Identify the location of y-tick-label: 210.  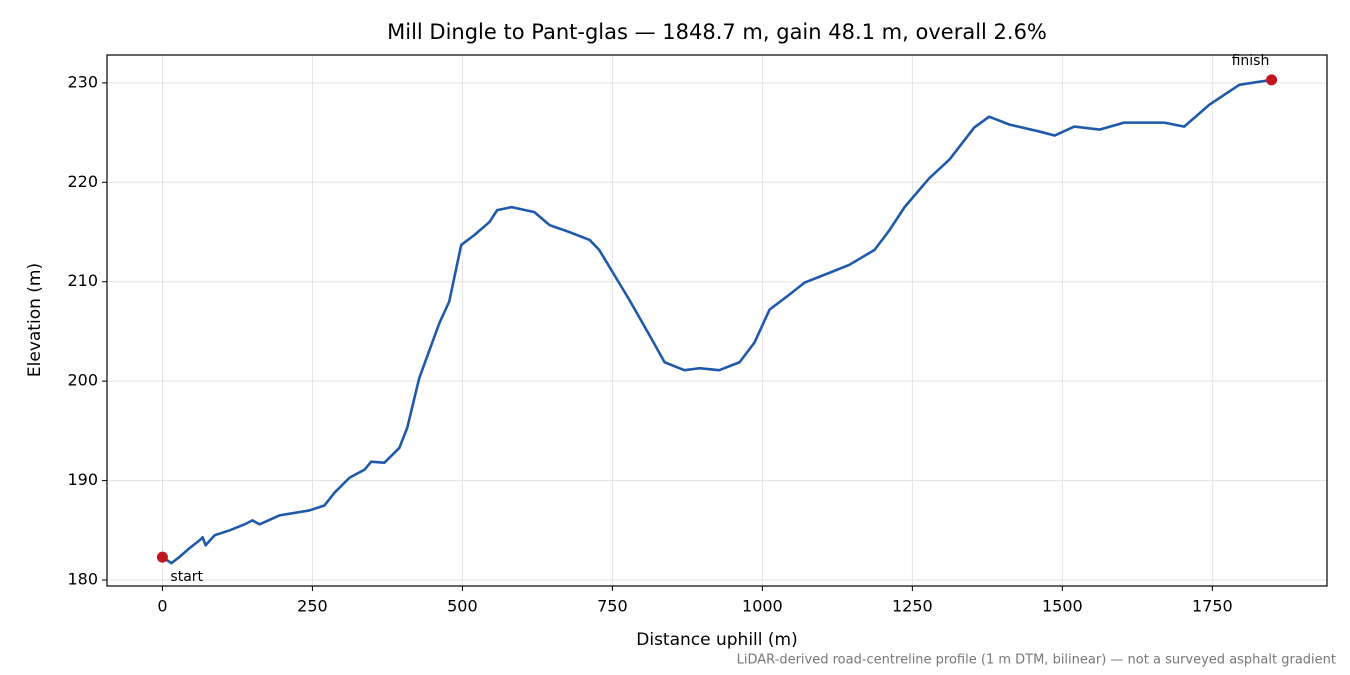
(82, 280).